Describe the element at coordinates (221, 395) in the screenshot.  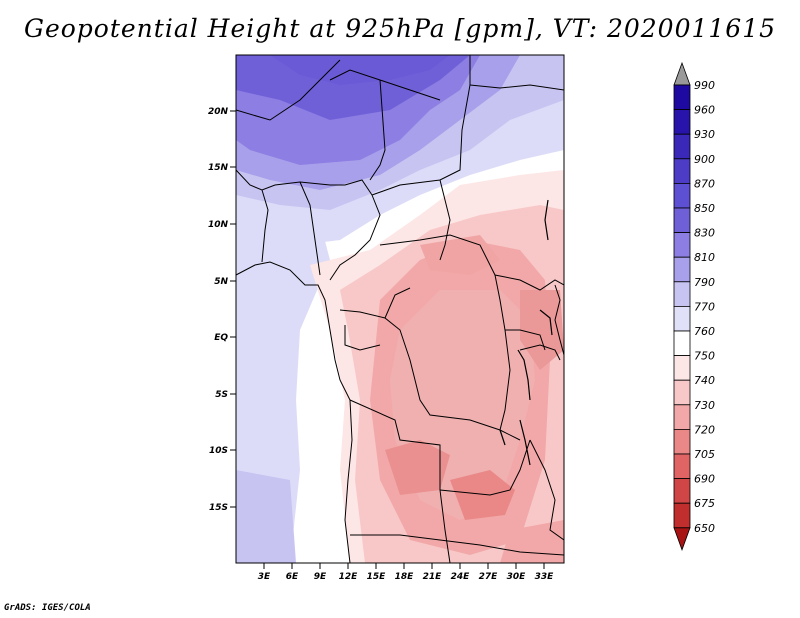
I see `lat-label: 5S` at that location.